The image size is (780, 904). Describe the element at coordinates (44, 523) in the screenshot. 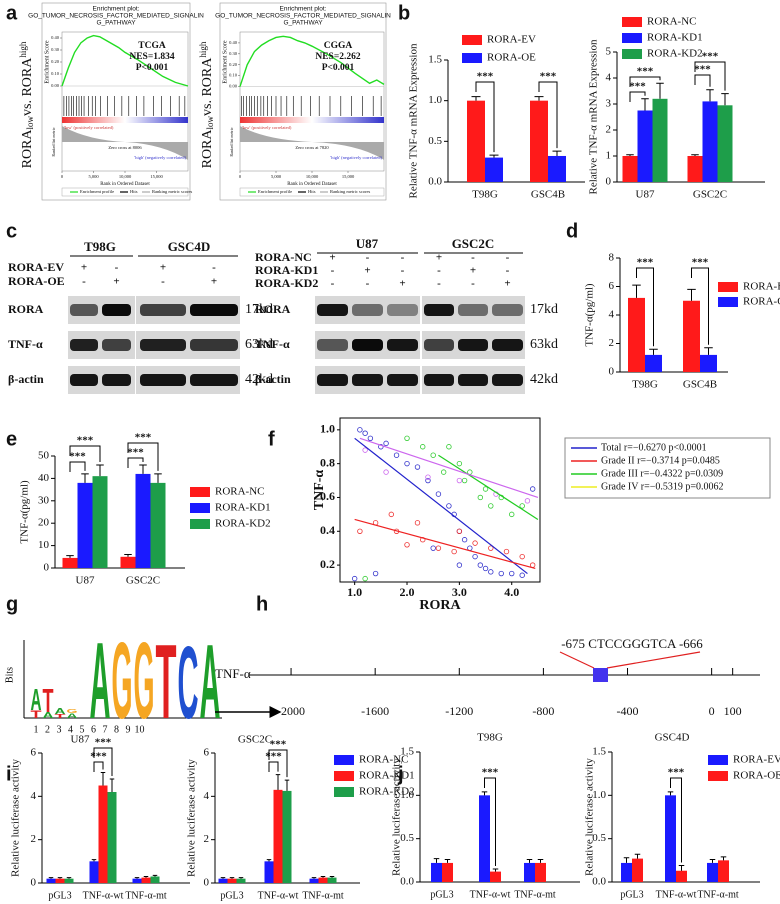

I see `y-tick-label: 20` at that location.